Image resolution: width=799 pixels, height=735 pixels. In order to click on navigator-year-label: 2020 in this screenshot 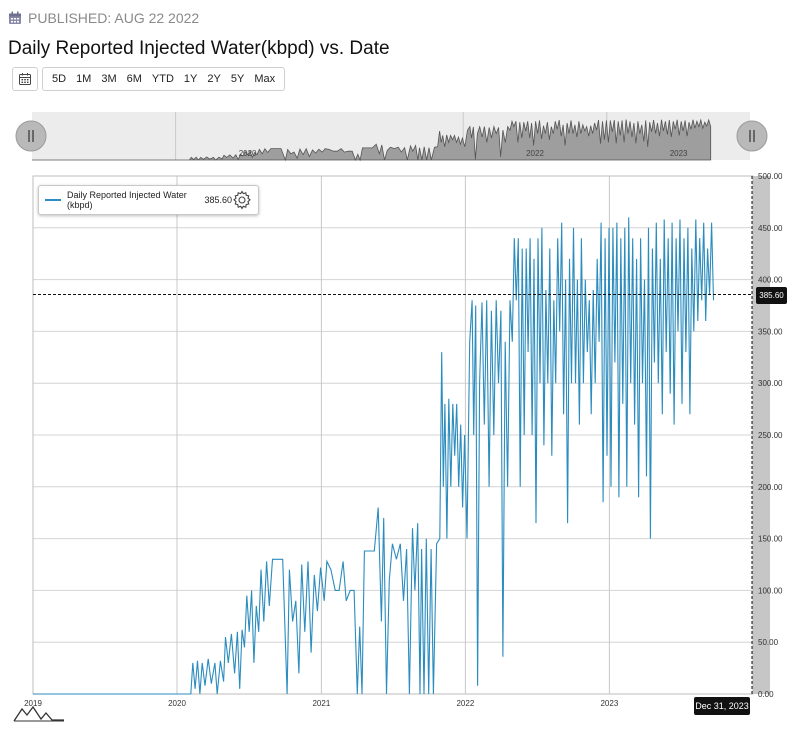, I will do `click(248, 153)`.